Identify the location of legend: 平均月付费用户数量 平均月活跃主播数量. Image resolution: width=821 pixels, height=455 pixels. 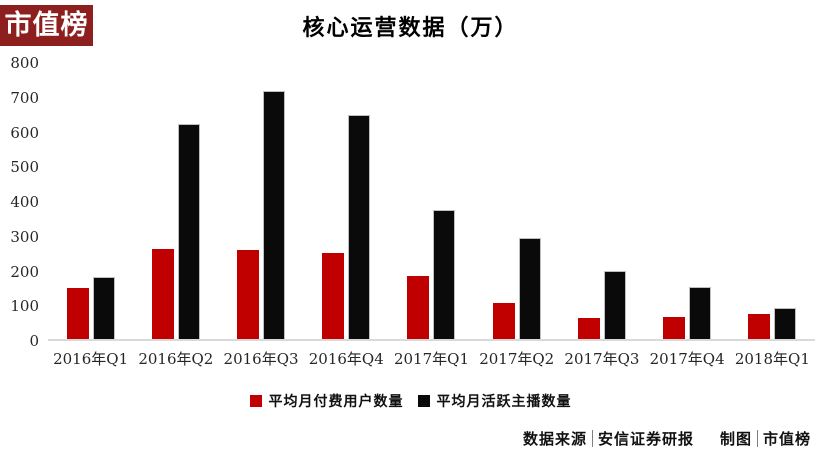
(410, 401).